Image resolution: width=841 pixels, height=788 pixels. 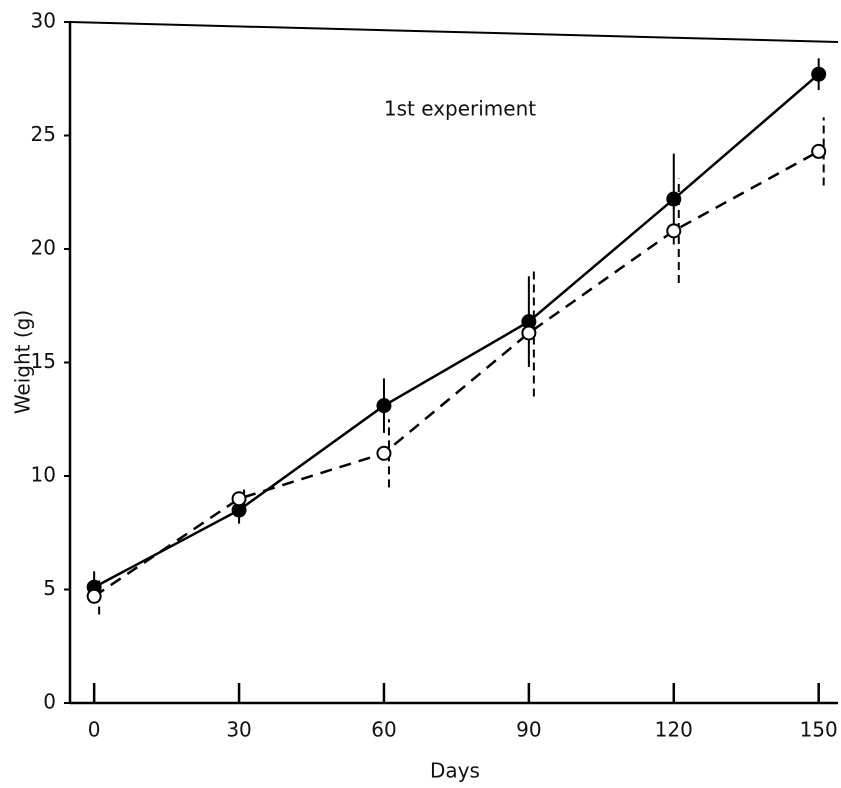 What do you see at coordinates (528, 730) in the screenshot?
I see `x-tick-label: 90` at bounding box center [528, 730].